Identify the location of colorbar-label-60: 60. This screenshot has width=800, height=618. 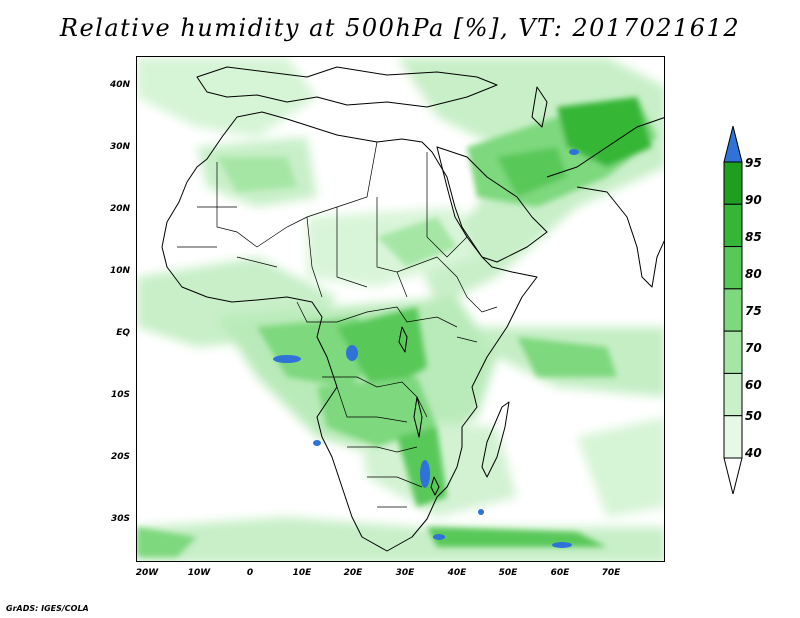
(753, 385).